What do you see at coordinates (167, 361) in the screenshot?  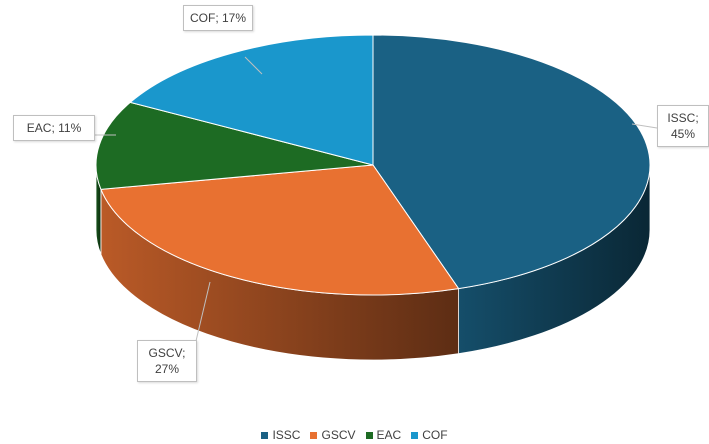 I see `data-label: GSCV; 27%` at bounding box center [167, 361].